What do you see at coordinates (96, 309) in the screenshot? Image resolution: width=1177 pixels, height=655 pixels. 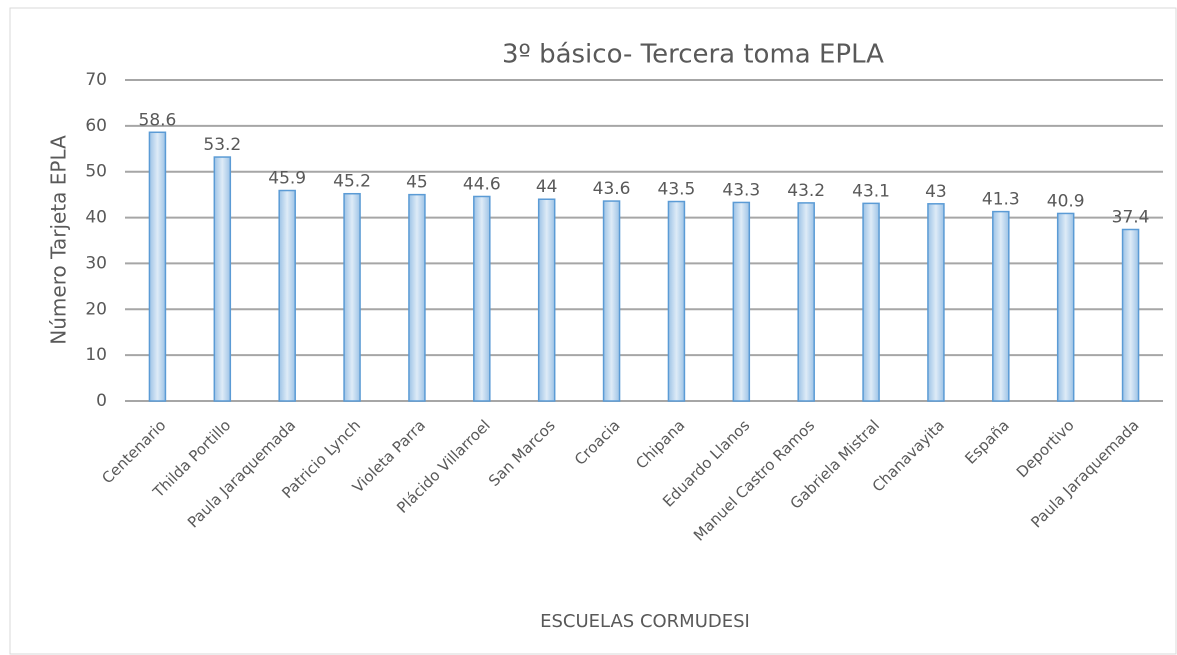 I see `y-tick-label: 20` at bounding box center [96, 309].